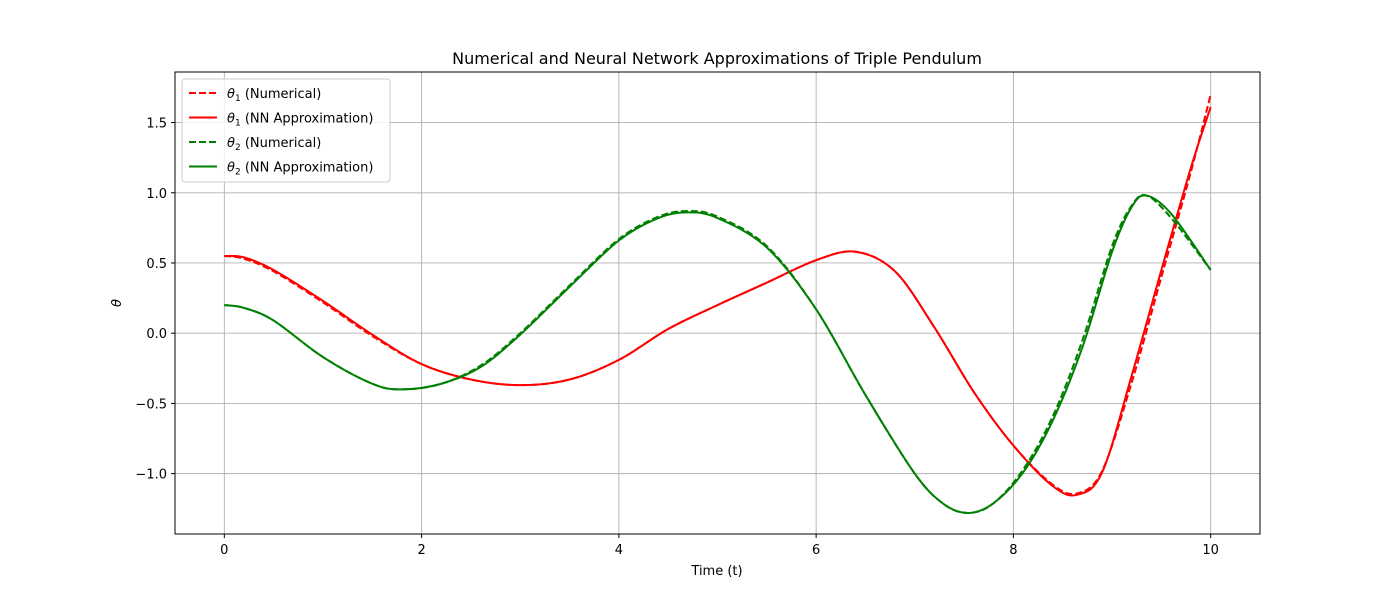 The image size is (1400, 600). What do you see at coordinates (156, 334) in the screenshot?
I see `y-tick-label: 0.0` at bounding box center [156, 334].